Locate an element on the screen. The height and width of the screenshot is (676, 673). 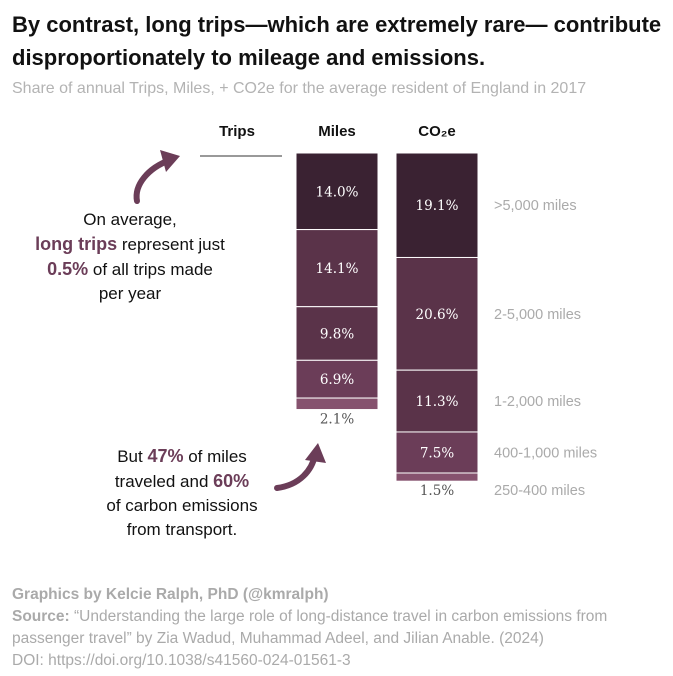
data-label-1-4: 2.1% is located at coordinates (337, 420).